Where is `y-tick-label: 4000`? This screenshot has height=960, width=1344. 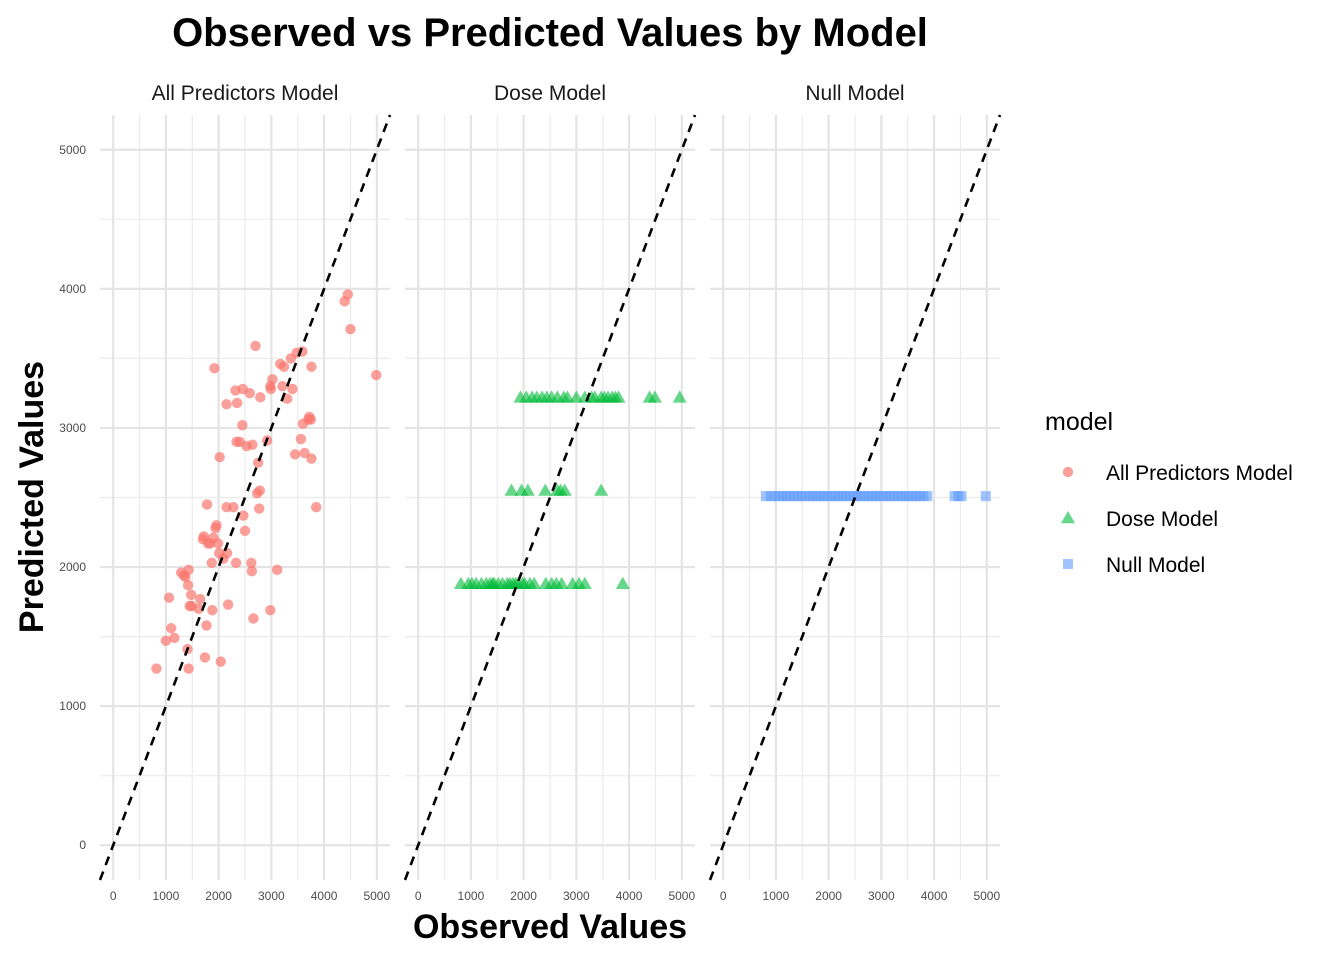 y-tick-label: 4000 is located at coordinates (72, 289).